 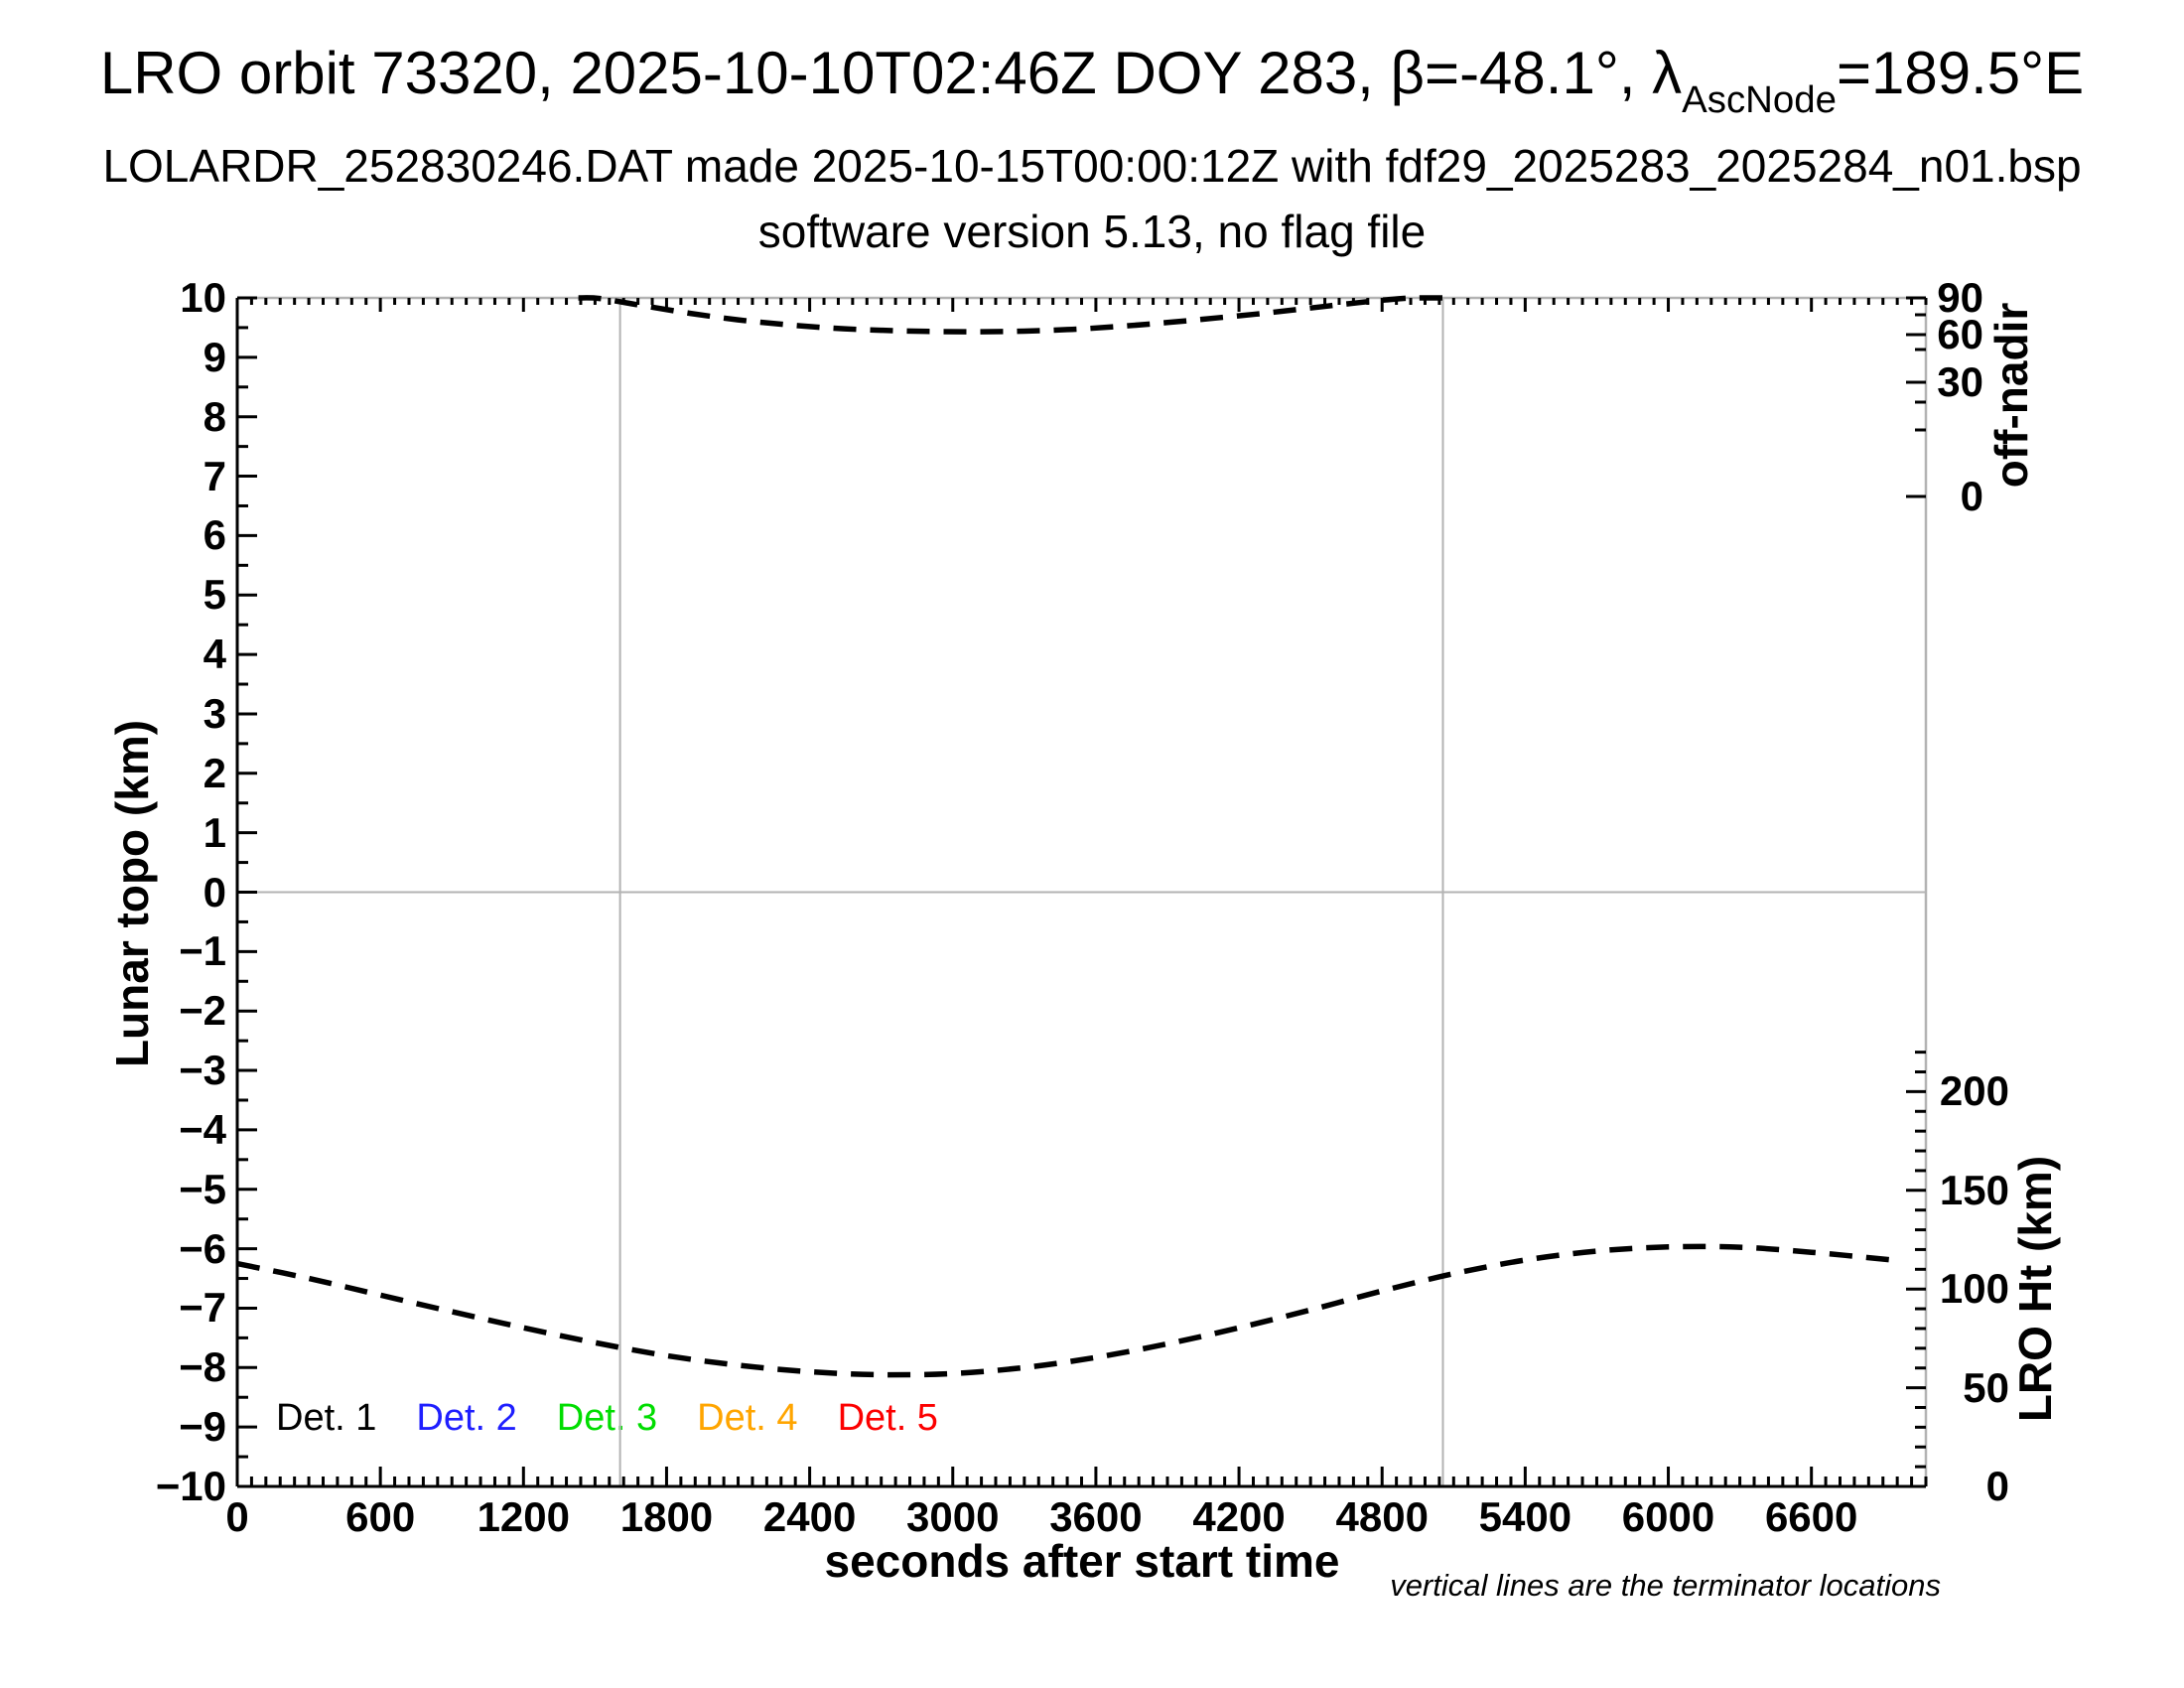 I want to click on legend-item-det2: Det. 2, so click(x=466, y=1418).